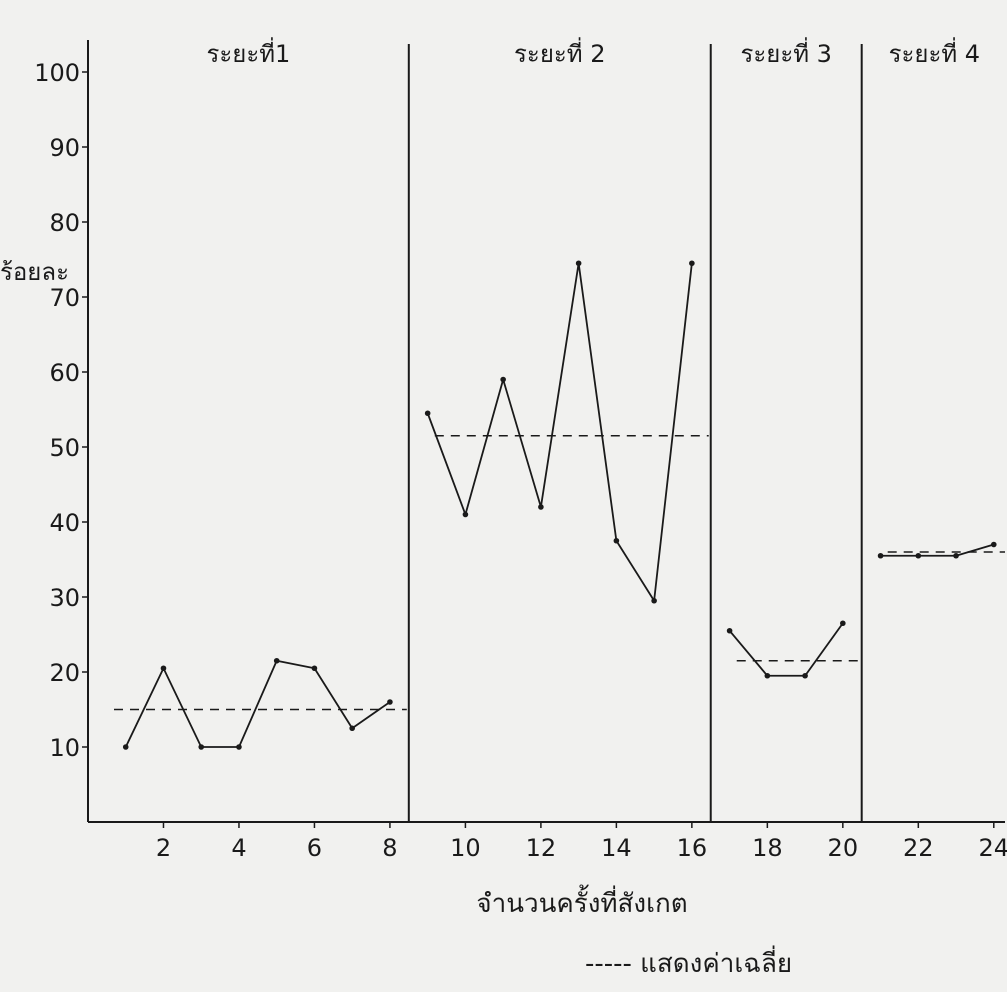 The width and height of the screenshot is (1007, 992). Describe the element at coordinates (64, 373) in the screenshot. I see `y-tick-label: 60` at that location.